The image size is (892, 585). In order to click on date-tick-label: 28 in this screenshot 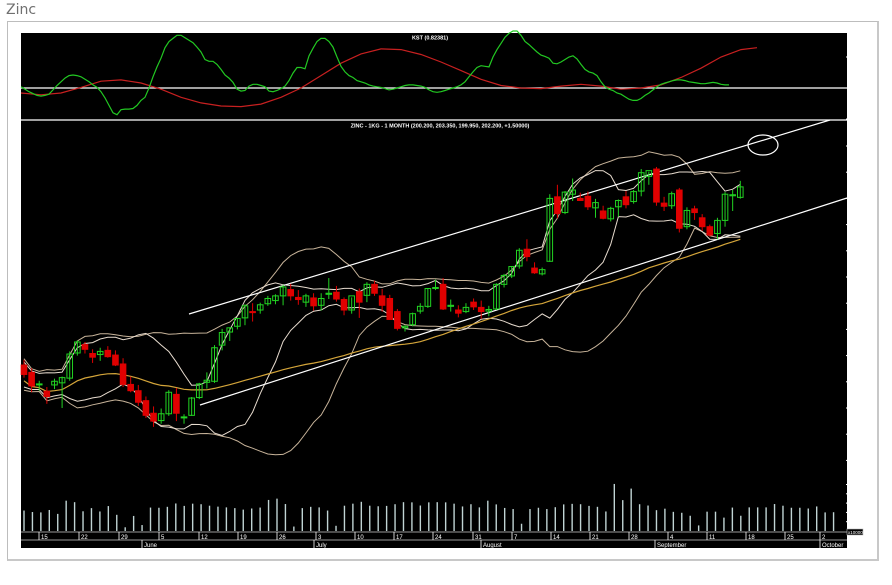, I will do `click(634, 538)`.